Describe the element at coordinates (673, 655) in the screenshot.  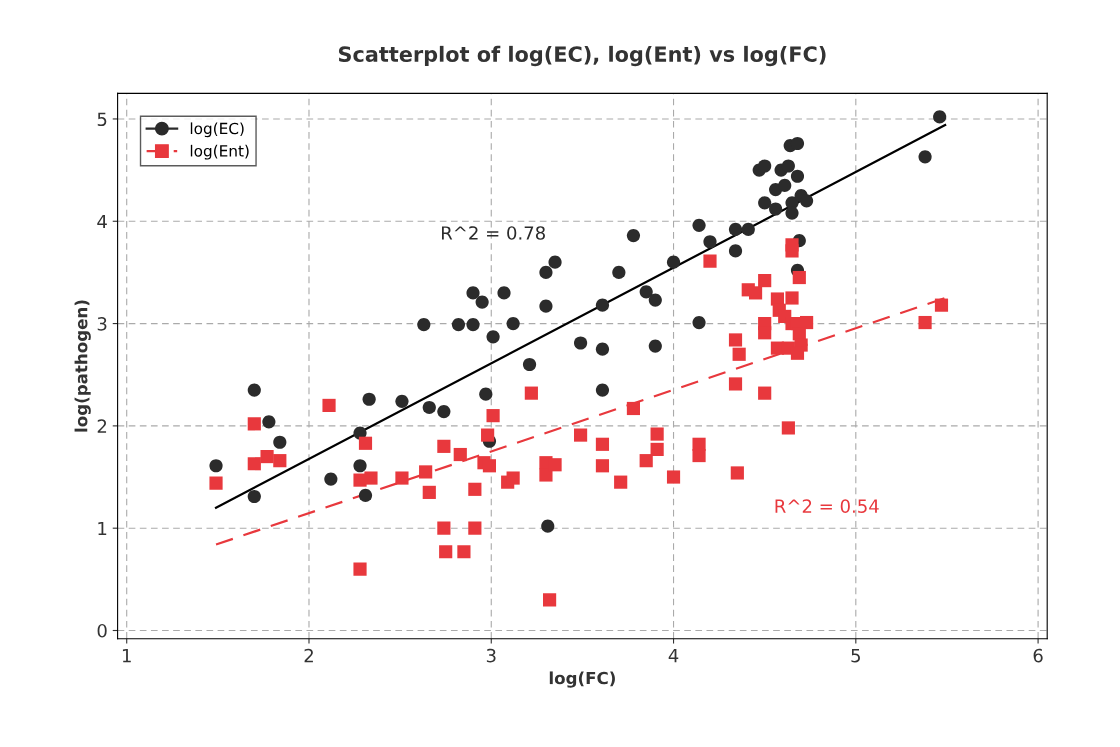
I see `x-tick-label: 4` at that location.